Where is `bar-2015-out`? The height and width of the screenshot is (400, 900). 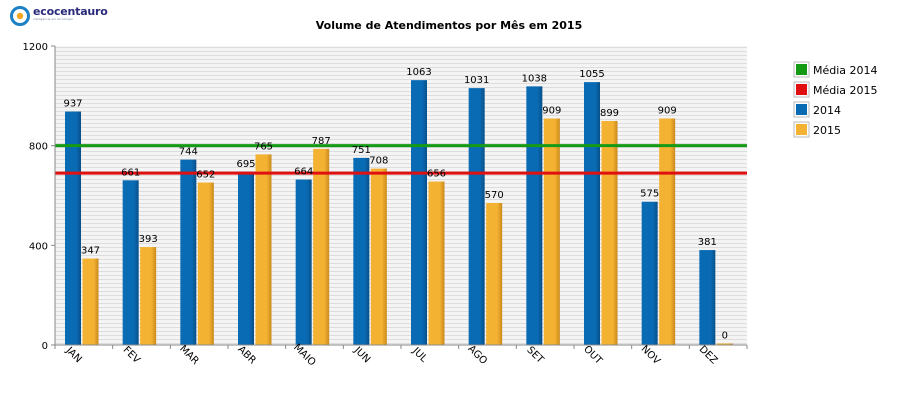 bar-2015-out is located at coordinates (609, 232).